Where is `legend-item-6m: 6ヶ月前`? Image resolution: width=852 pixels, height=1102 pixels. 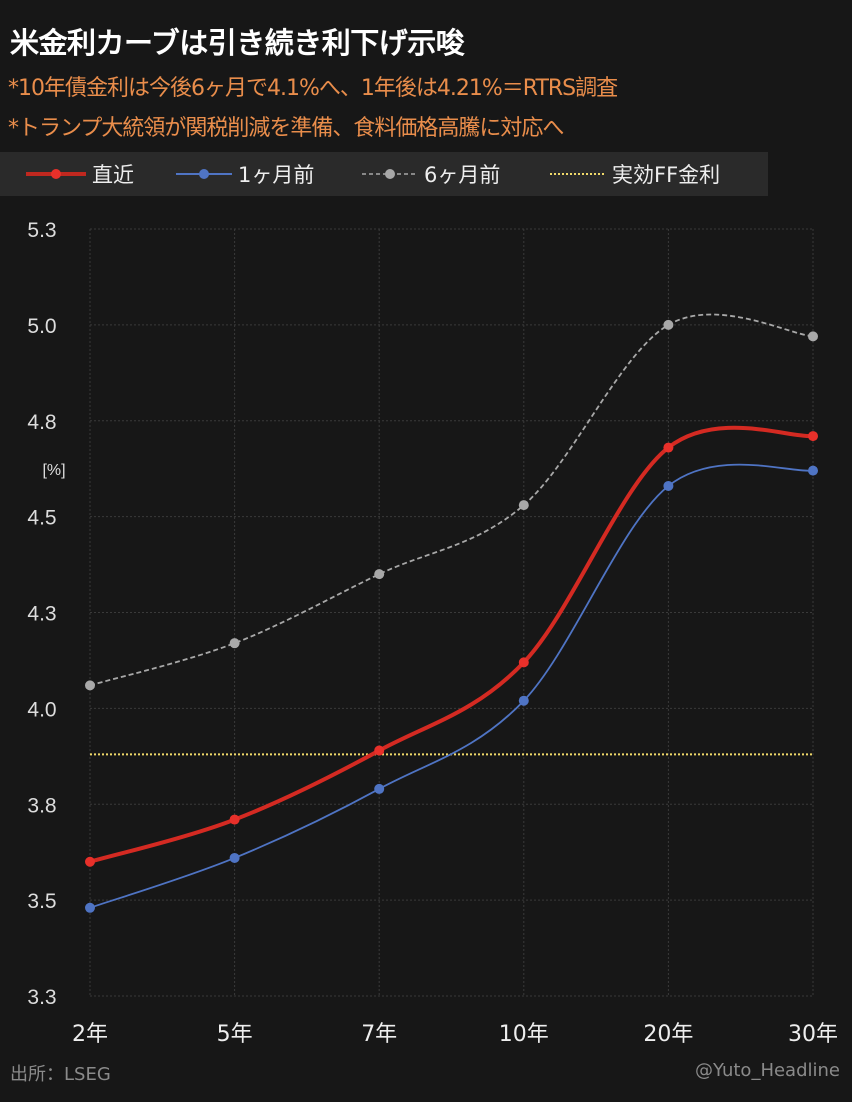
legend-item-6m: 6ヶ月前 is located at coordinates (431, 174).